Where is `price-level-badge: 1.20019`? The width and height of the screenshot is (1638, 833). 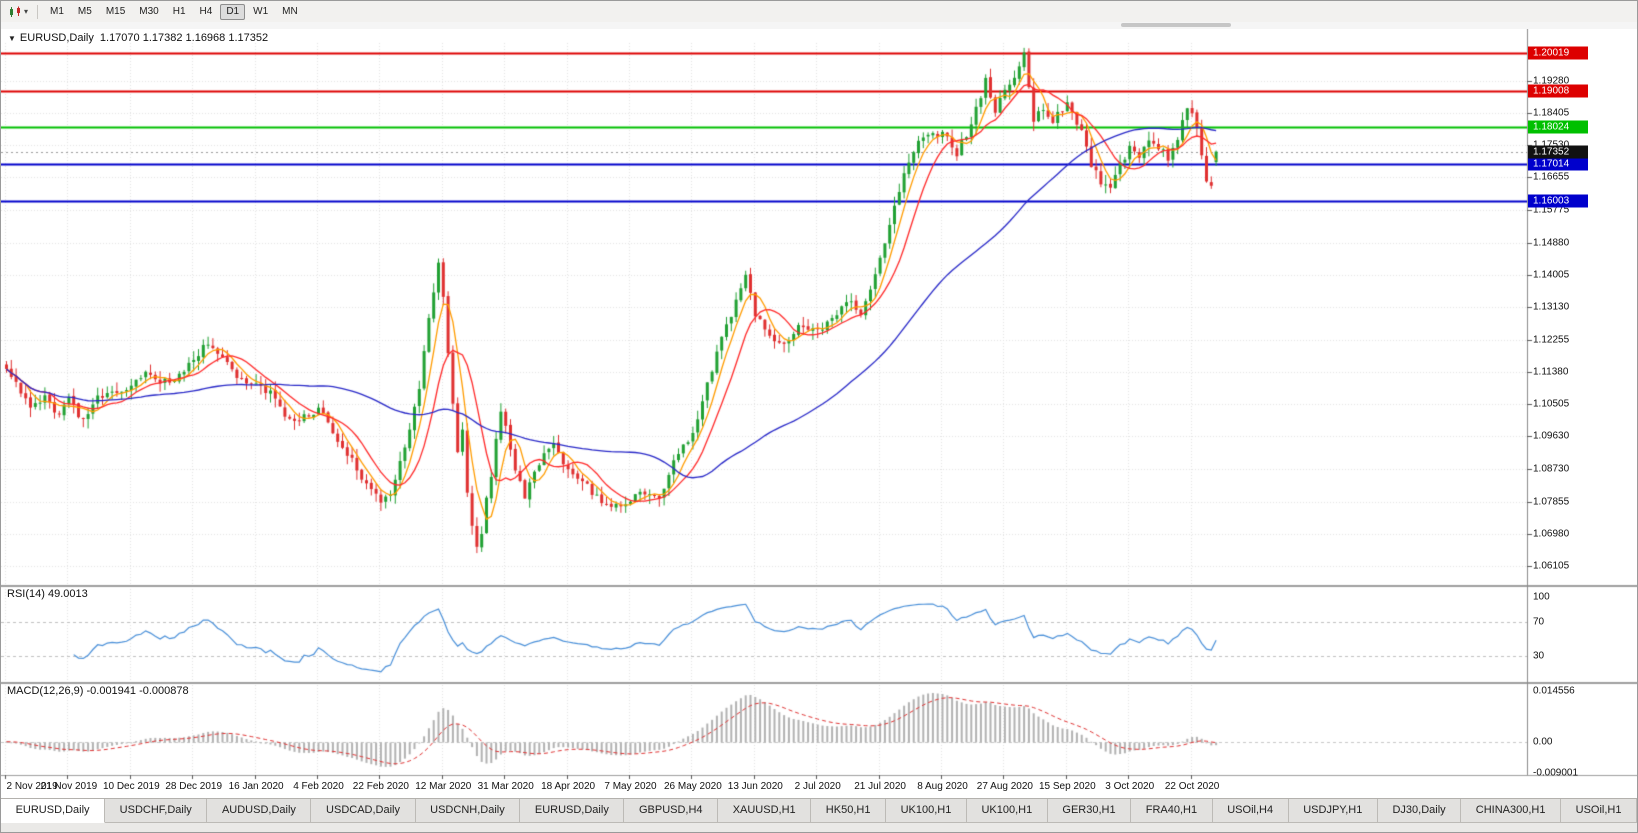
price-level-badge: 1.20019 is located at coordinates (1558, 53).